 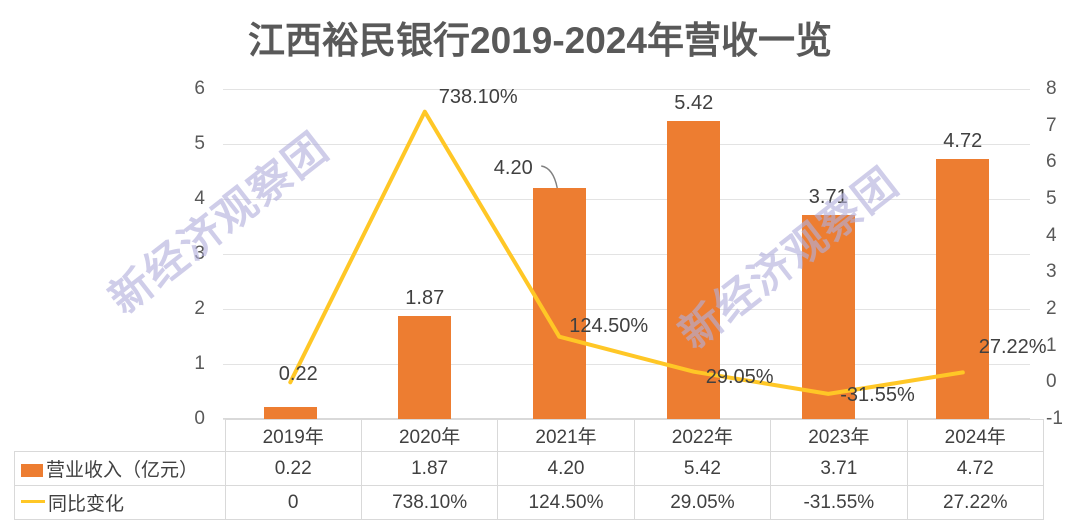 I want to click on legend-label: 同比变化, so click(x=86, y=504).